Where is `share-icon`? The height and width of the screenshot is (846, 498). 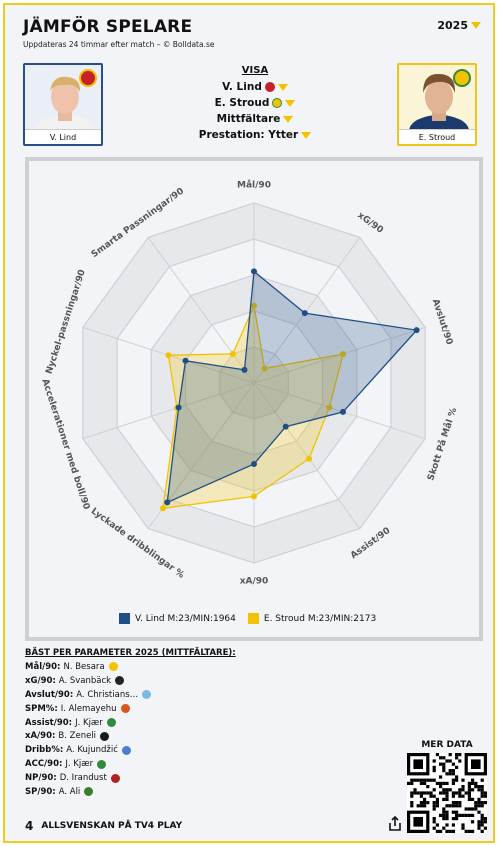 share-icon is located at coordinates (395, 824).